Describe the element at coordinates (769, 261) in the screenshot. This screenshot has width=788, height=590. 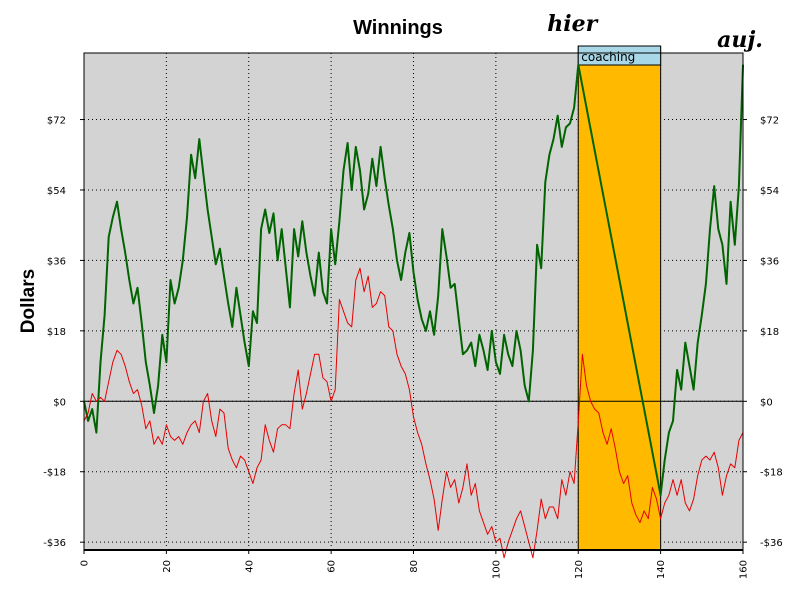
I see `y-tick-label-right: $36` at that location.